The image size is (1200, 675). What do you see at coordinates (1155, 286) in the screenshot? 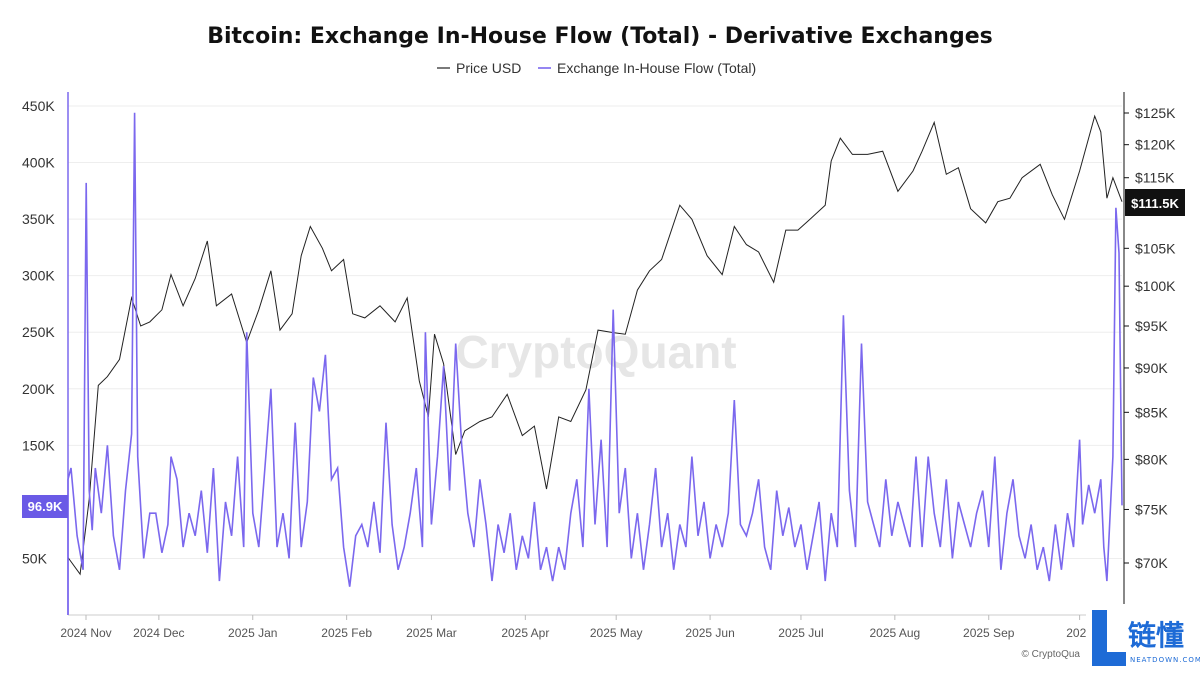
I see `y-right-tick-label: $100K` at bounding box center [1155, 286].